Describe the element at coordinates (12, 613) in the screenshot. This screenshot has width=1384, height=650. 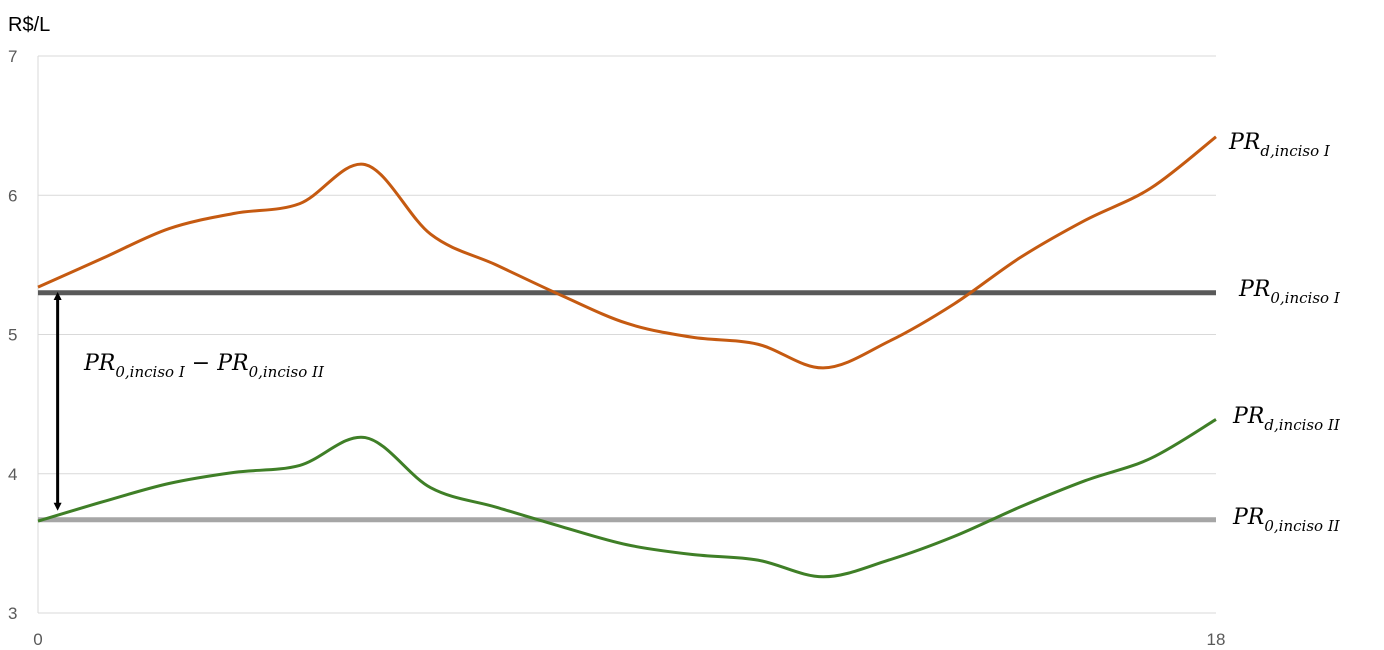
I see `y-tick-label: 3` at that location.